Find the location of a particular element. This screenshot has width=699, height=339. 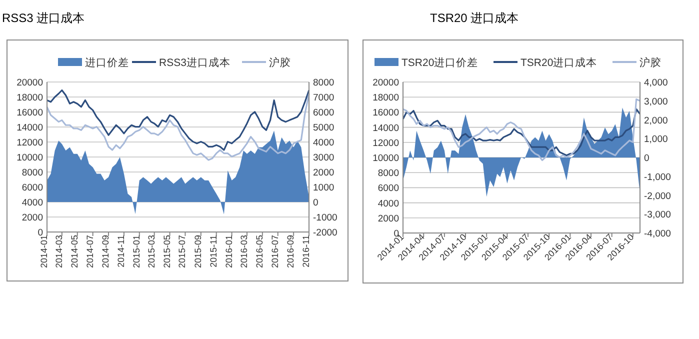

x-tick-label: 2016-03 is located at coordinates (243, 251).